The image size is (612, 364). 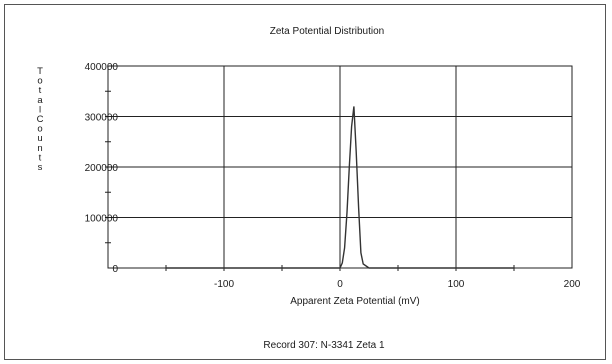 I want to click on x-tick-label: 100, so click(x=456, y=284).